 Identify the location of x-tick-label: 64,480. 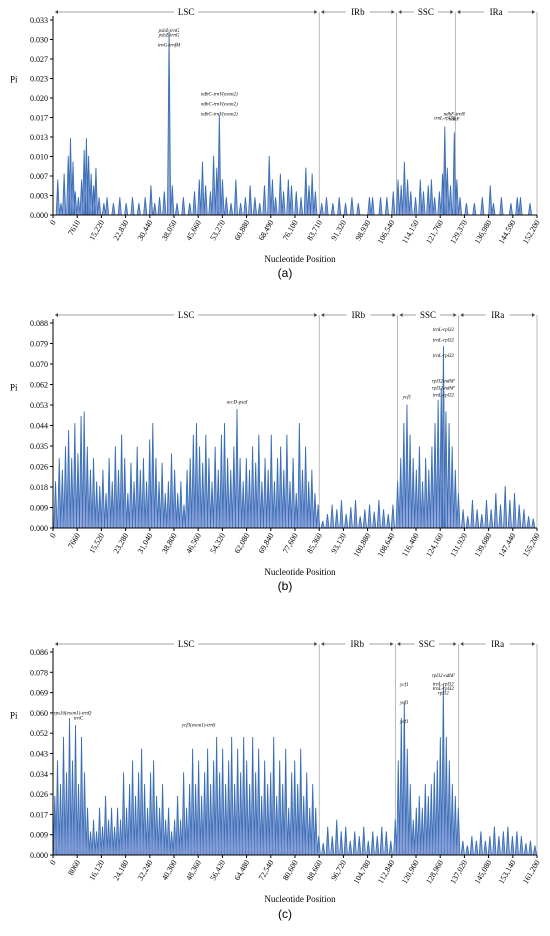
(242, 871).